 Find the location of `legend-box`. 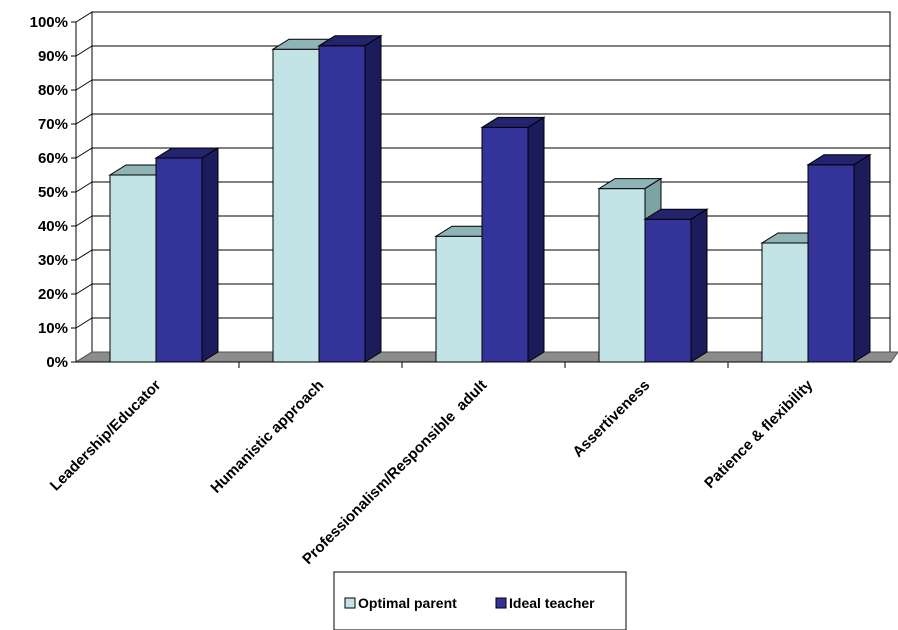

legend-box is located at coordinates (480, 600).